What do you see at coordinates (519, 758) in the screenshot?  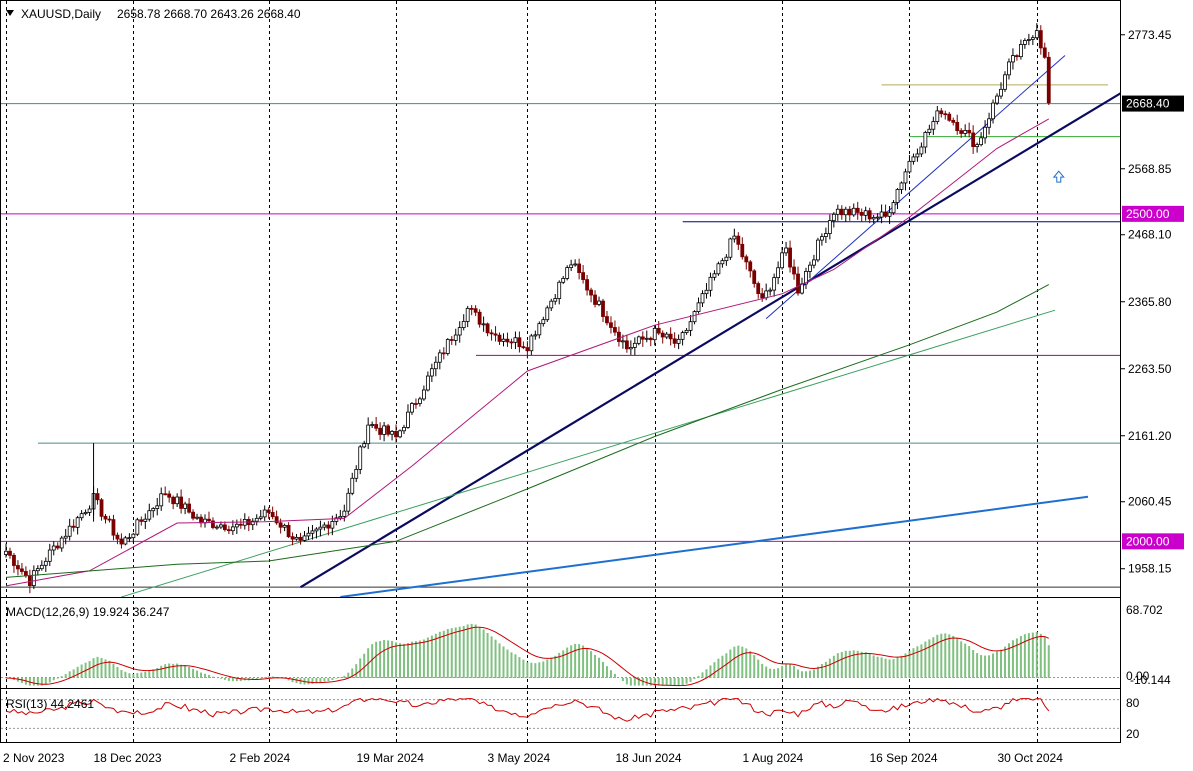 I see `time-label: 3 May 2024` at bounding box center [519, 758].